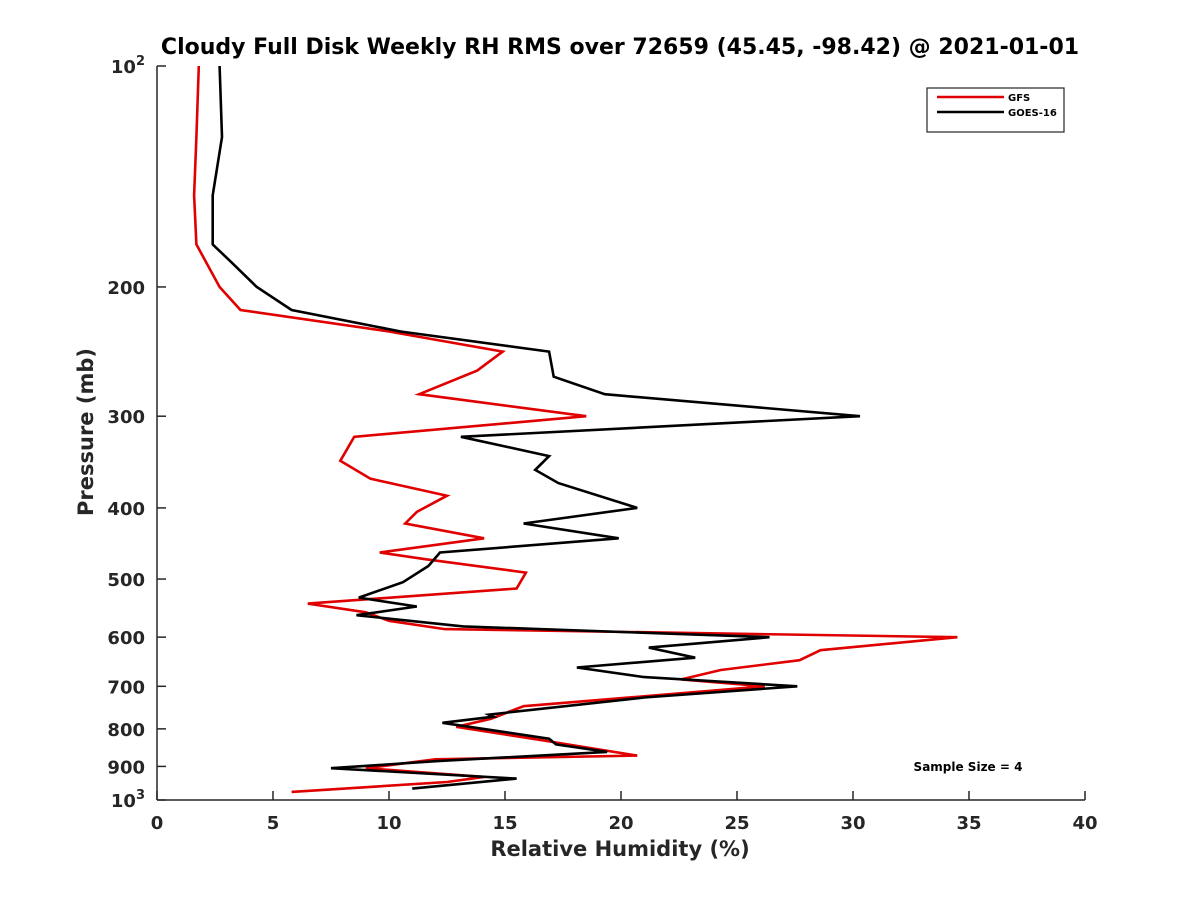 The width and height of the screenshot is (1200, 900). Describe the element at coordinates (619, 849) in the screenshot. I see `x-axis-label: Relative Humidity (%)` at that location.